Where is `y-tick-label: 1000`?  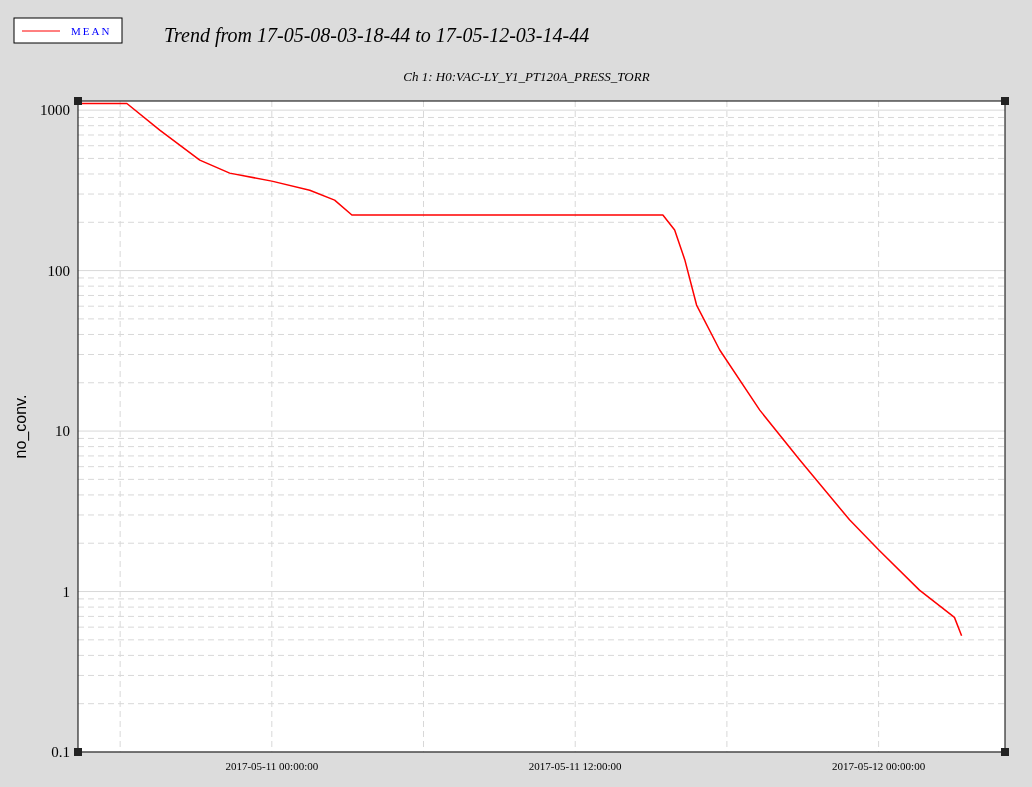 y-tick-label: 1000 is located at coordinates (55, 110).